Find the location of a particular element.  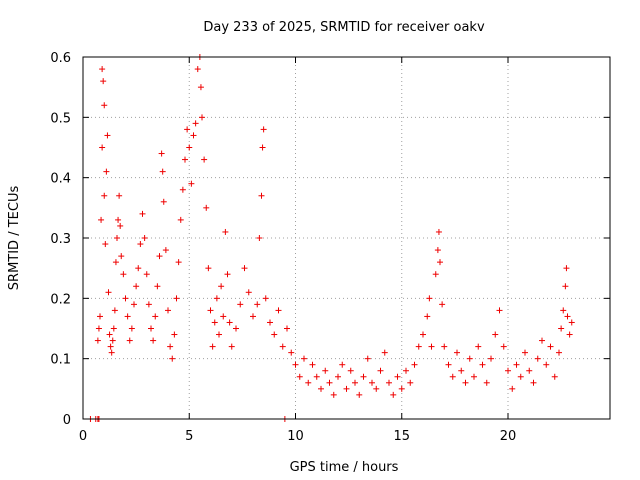

x-tick-label: 20 is located at coordinates (508, 436).